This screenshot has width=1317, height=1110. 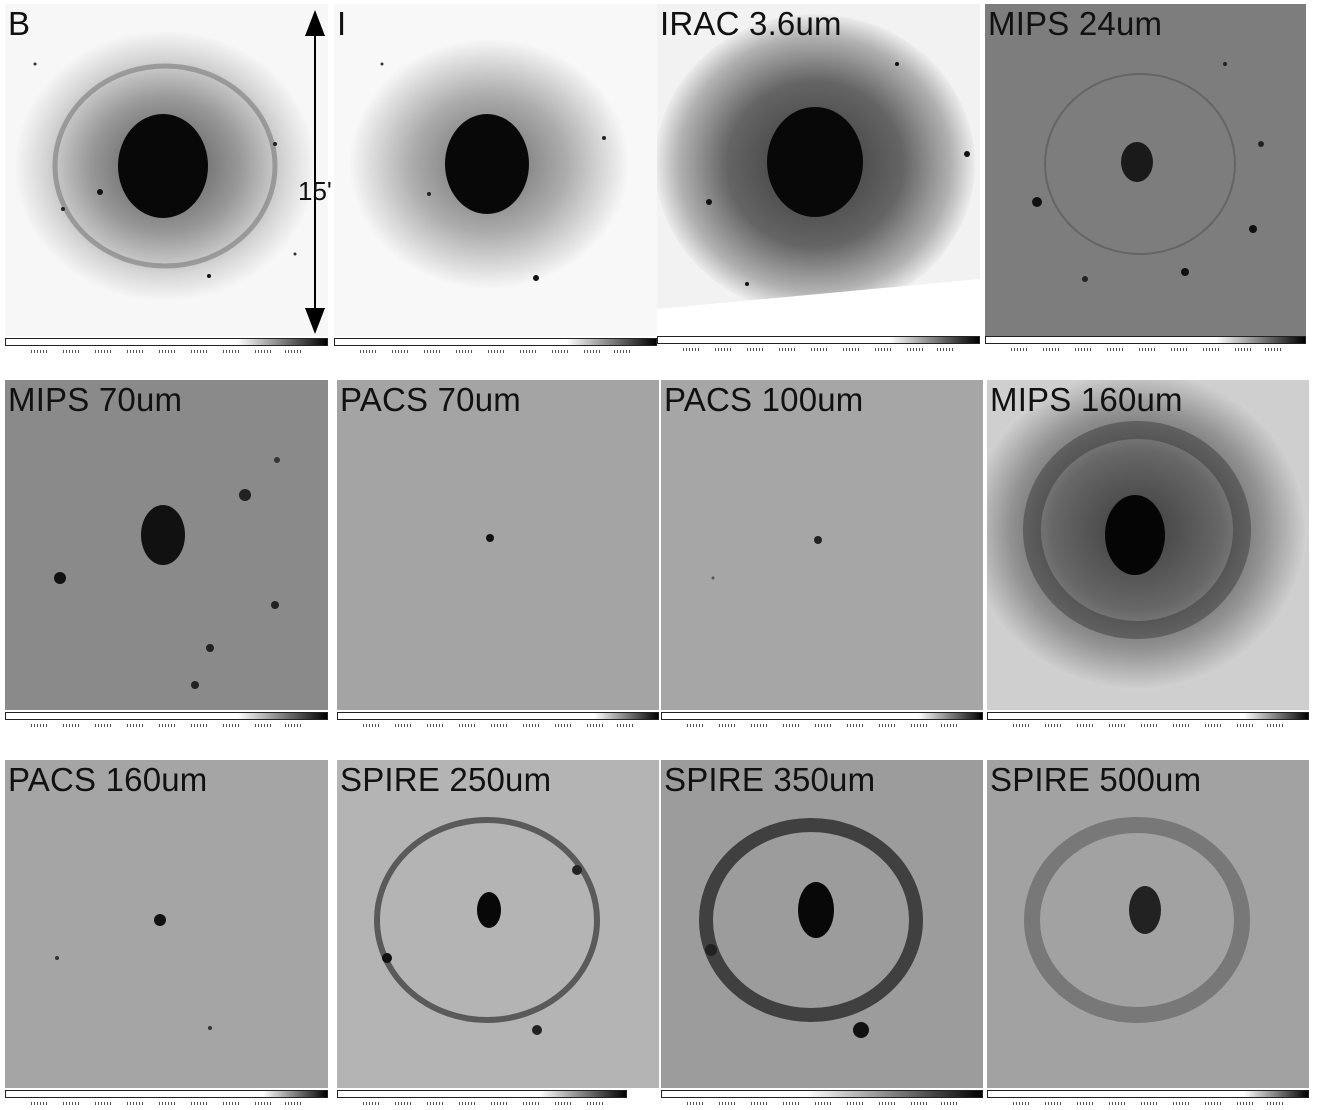 I want to click on panel-mips-160-image, so click(x=1148, y=545).